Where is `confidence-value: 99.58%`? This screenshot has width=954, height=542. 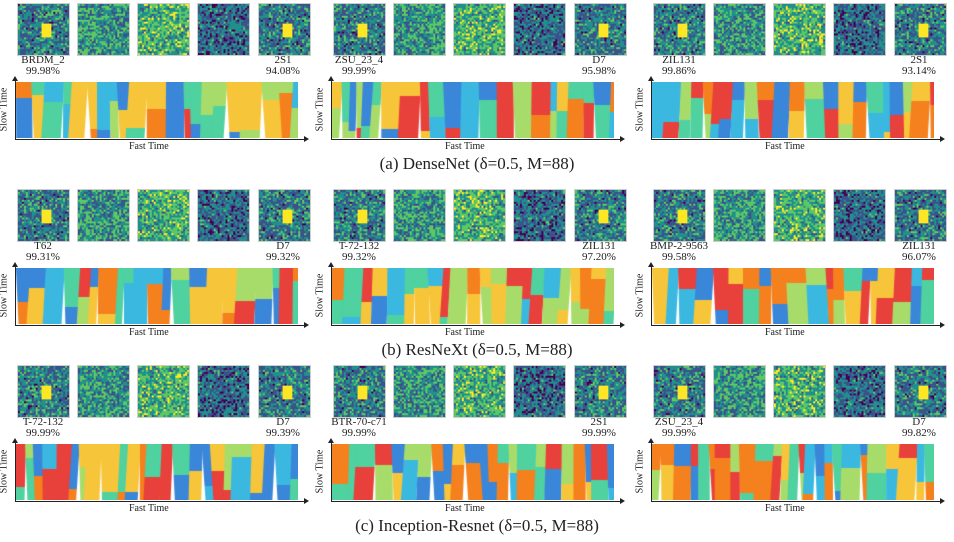 confidence-value: 99.58% is located at coordinates (679, 257).